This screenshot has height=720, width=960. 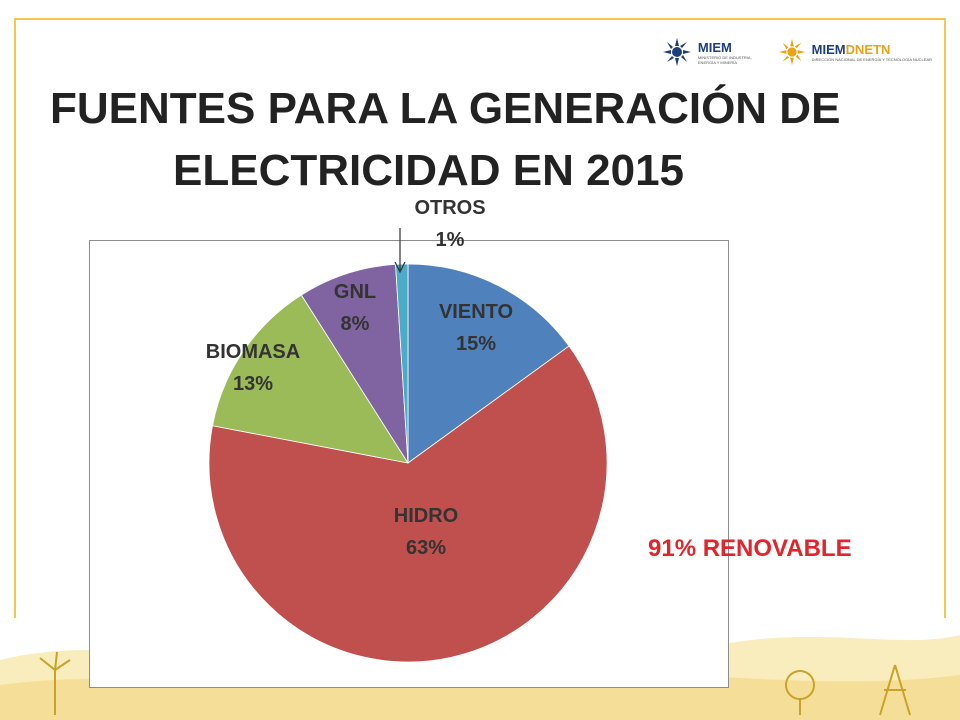 I want to click on pie-slice-biomasa, so click(x=310, y=379).